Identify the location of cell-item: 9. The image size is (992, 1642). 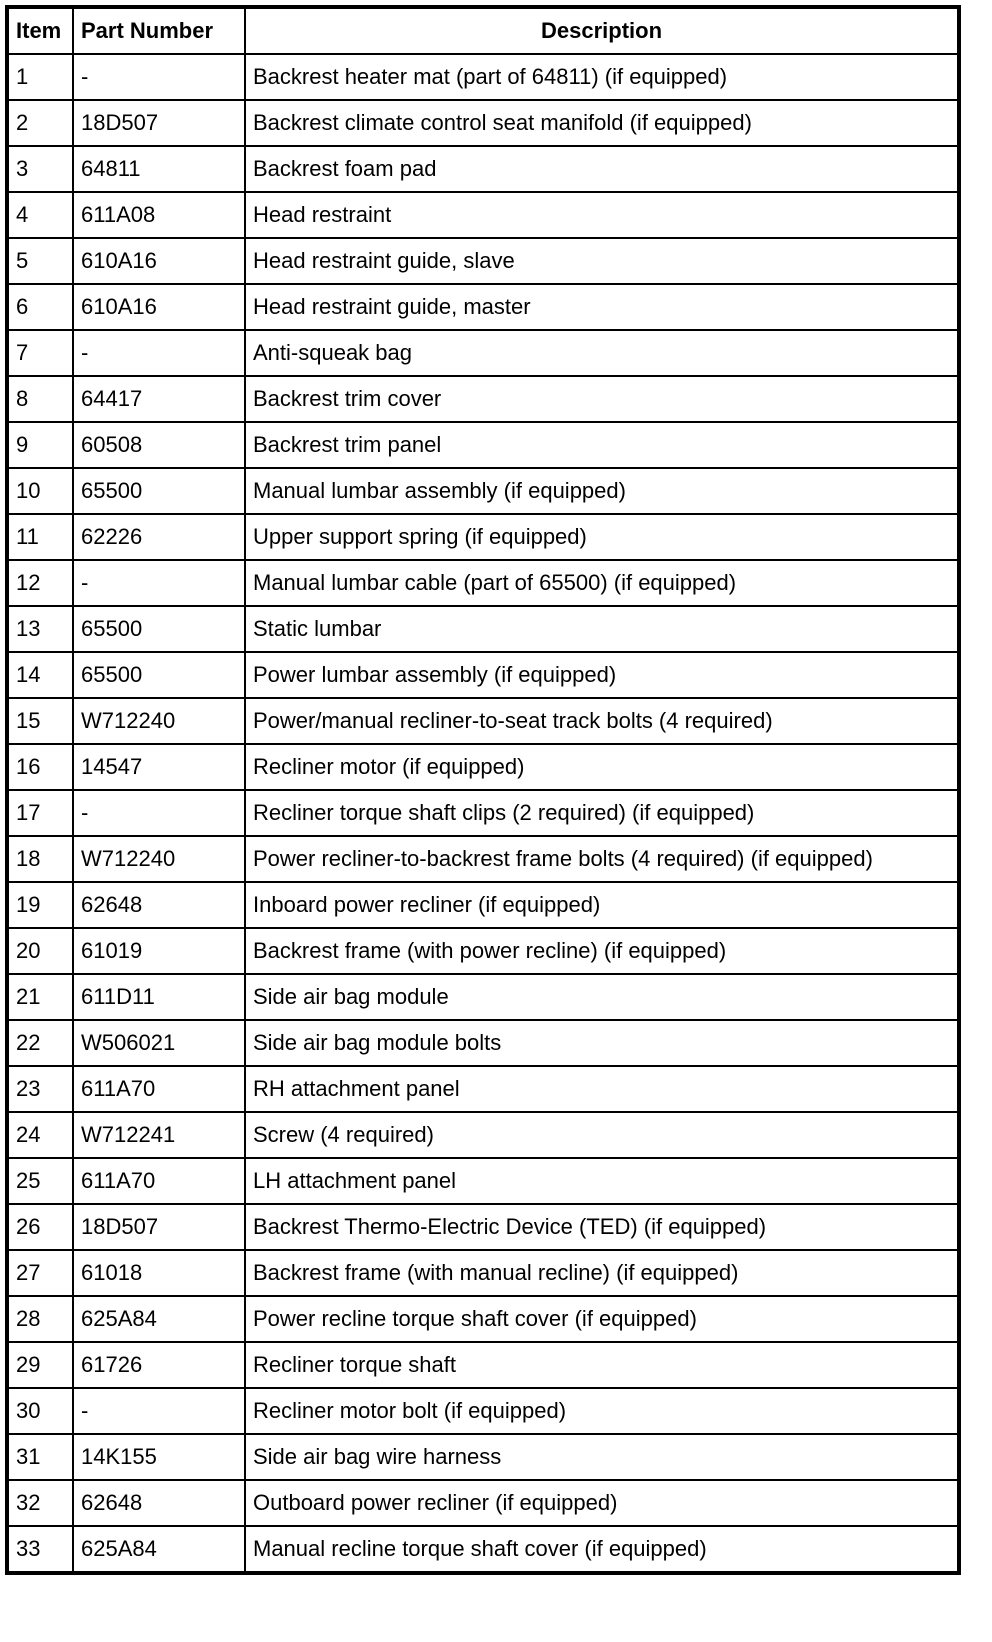
(40, 445).